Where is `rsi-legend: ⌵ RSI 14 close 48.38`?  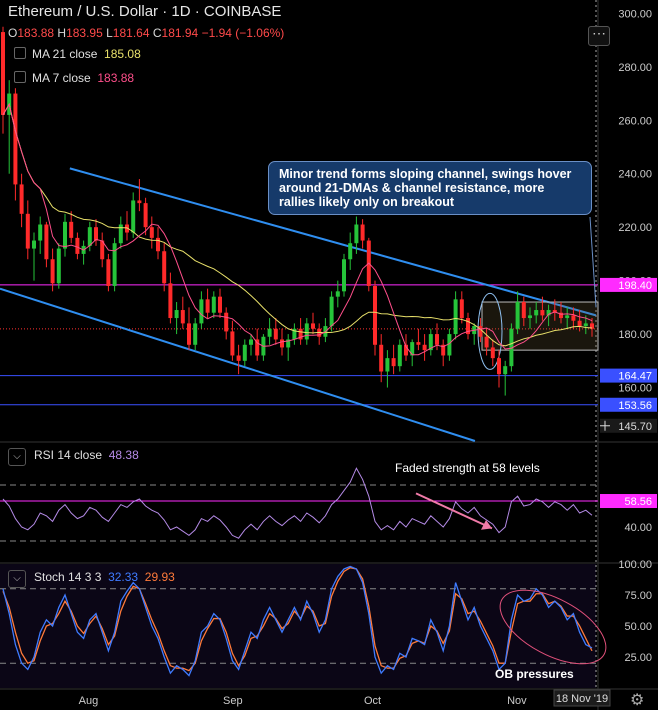
rsi-legend: ⌵ RSI 14 close 48.38 is located at coordinates (73, 457).